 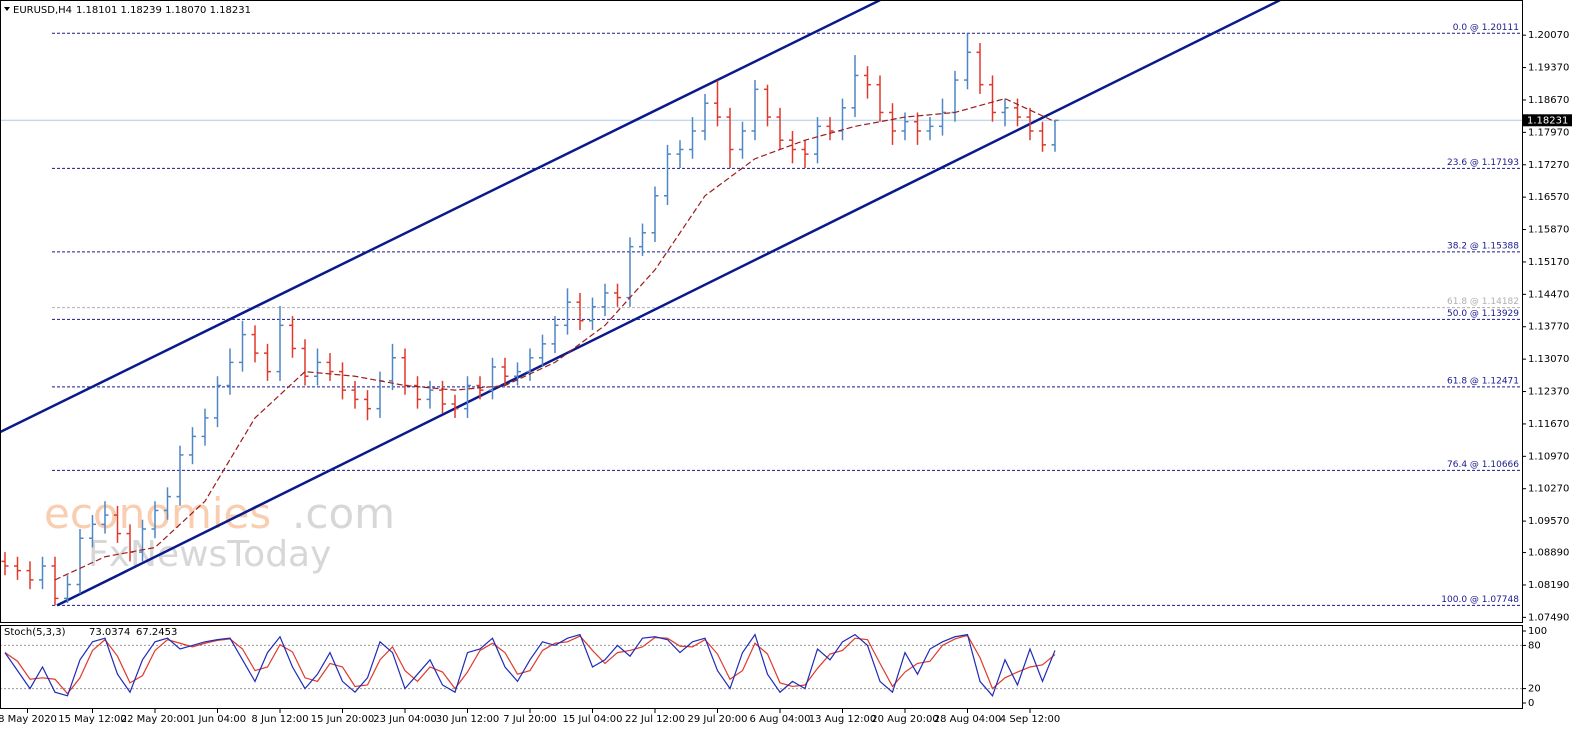 What do you see at coordinates (1548, 262) in the screenshot?
I see `y-tick-label: 1.15170` at bounding box center [1548, 262].